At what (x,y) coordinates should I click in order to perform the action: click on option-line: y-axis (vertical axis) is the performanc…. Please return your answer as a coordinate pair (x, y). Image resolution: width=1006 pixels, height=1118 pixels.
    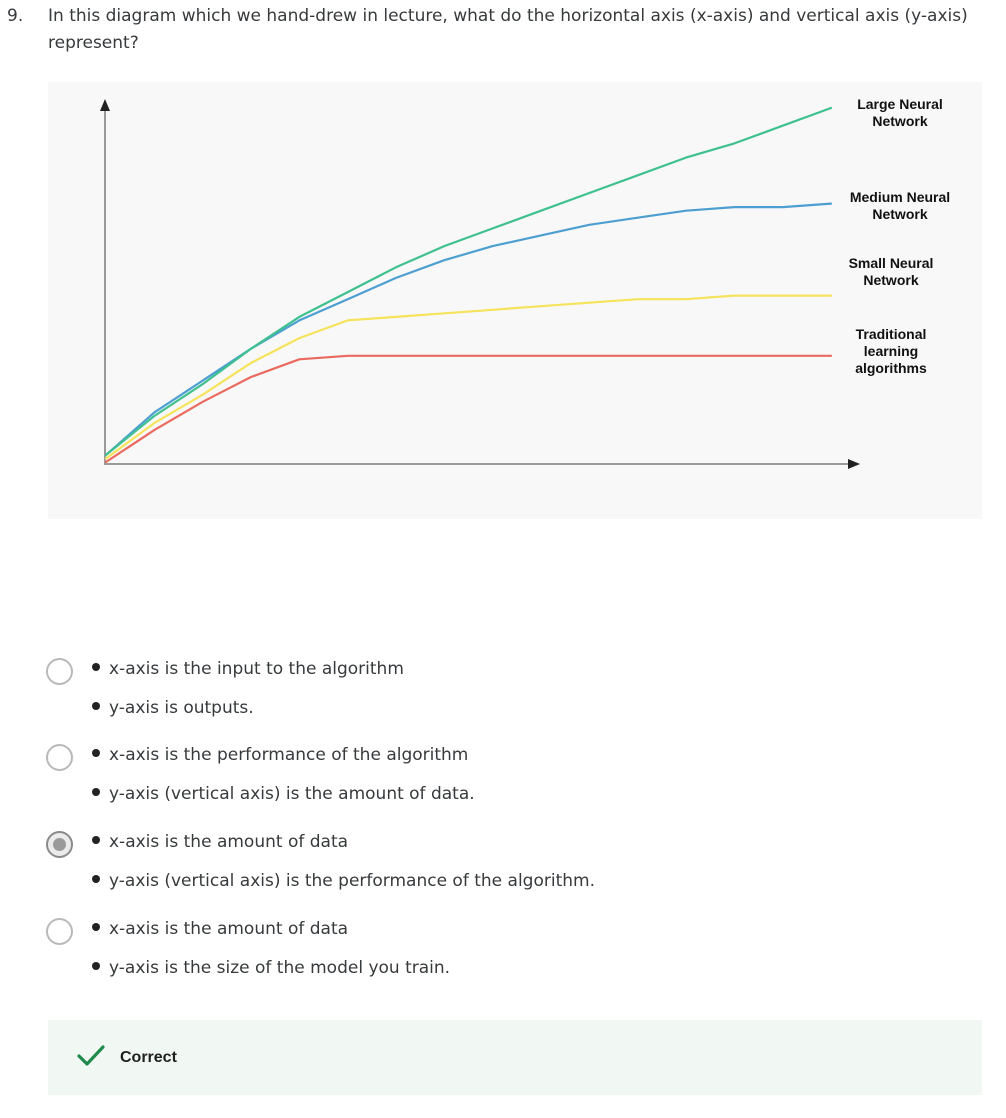
    Looking at the image, I should click on (343, 881).